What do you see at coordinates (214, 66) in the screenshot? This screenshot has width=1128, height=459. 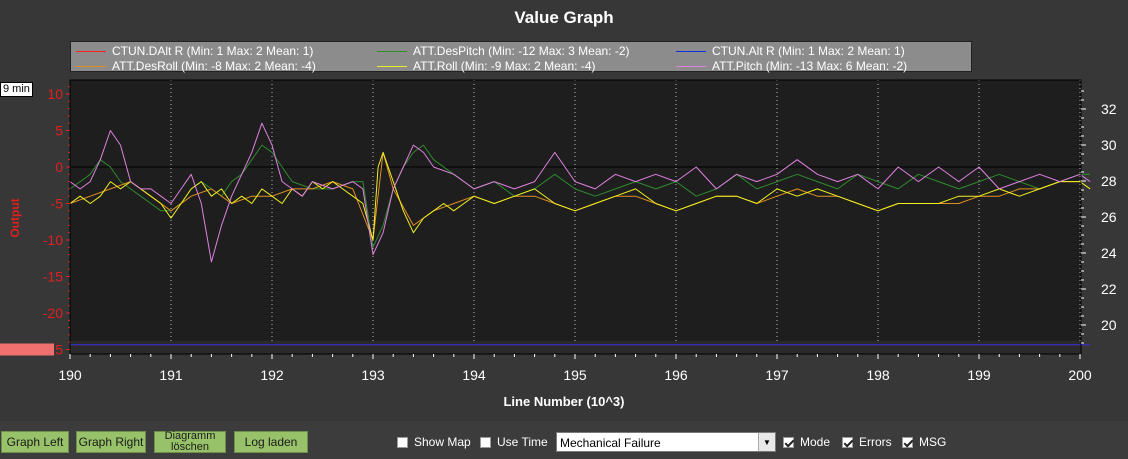 I see `legend-label: ATT.DesRoll (Min: -8 Max: 2 Mean: -4)` at bounding box center [214, 66].